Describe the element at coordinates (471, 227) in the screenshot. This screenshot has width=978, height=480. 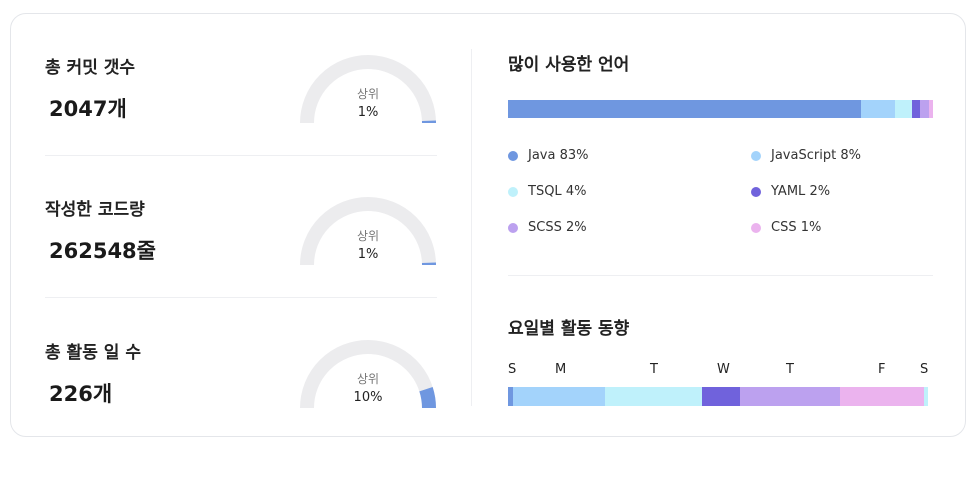
I see `vertical-divider` at that location.